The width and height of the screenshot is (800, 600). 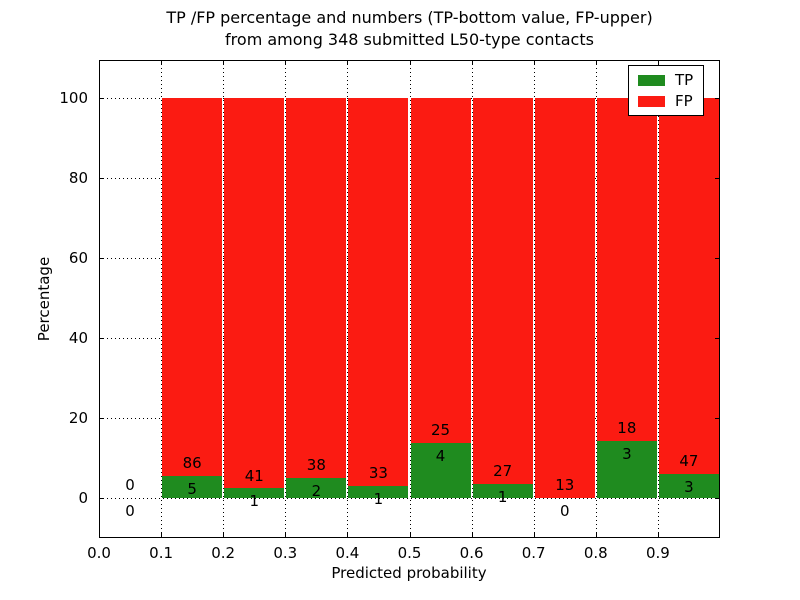 I want to click on y-tick-label: 20, so click(x=78, y=418).